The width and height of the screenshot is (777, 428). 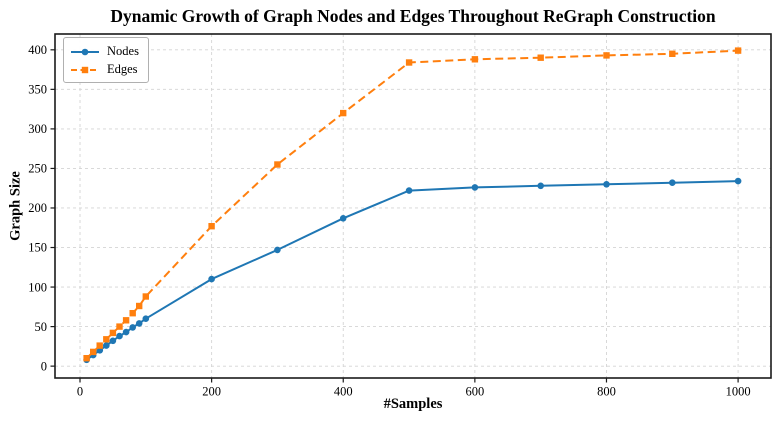 What do you see at coordinates (37, 248) in the screenshot?
I see `y-tick-label: 150` at bounding box center [37, 248].